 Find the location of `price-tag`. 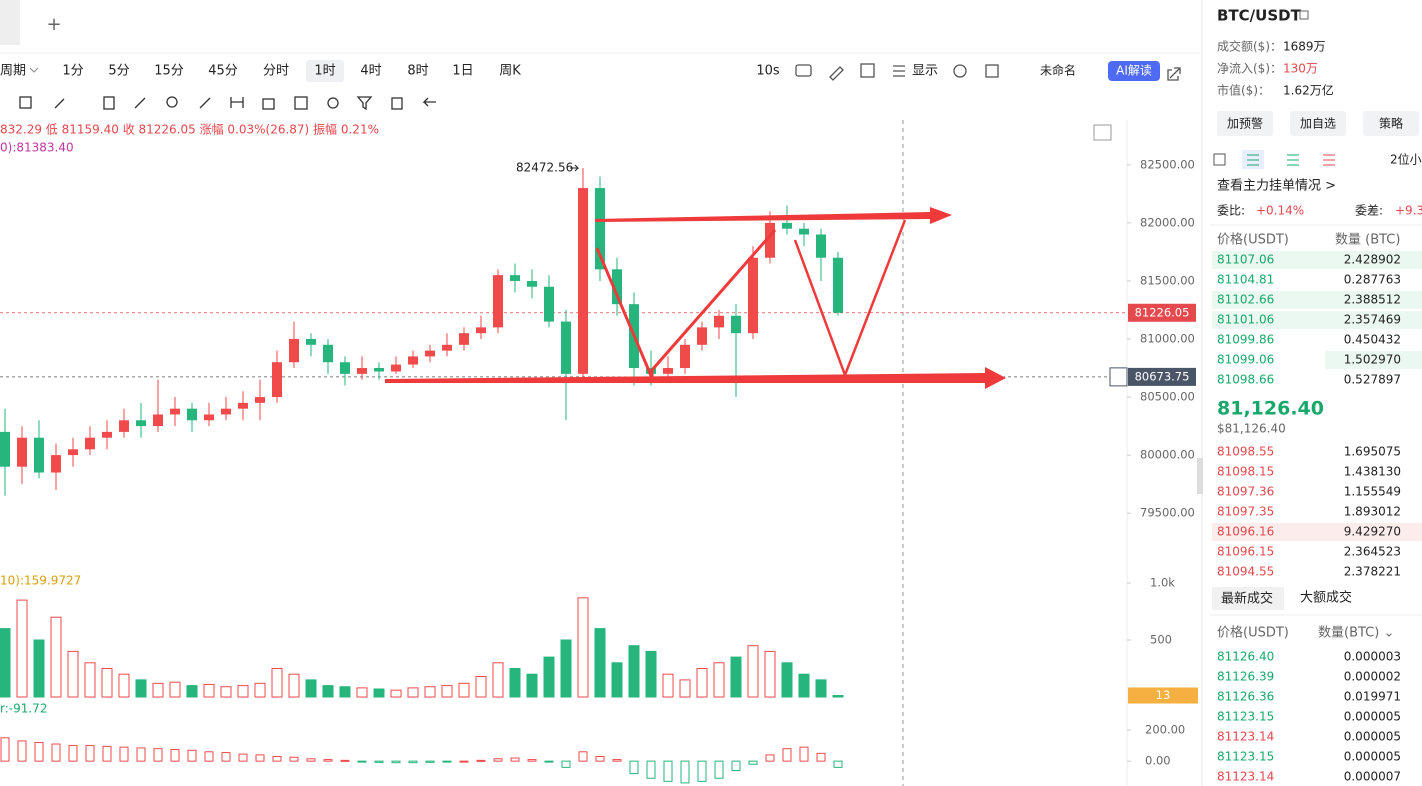

price-tag is located at coordinates (1162, 312).